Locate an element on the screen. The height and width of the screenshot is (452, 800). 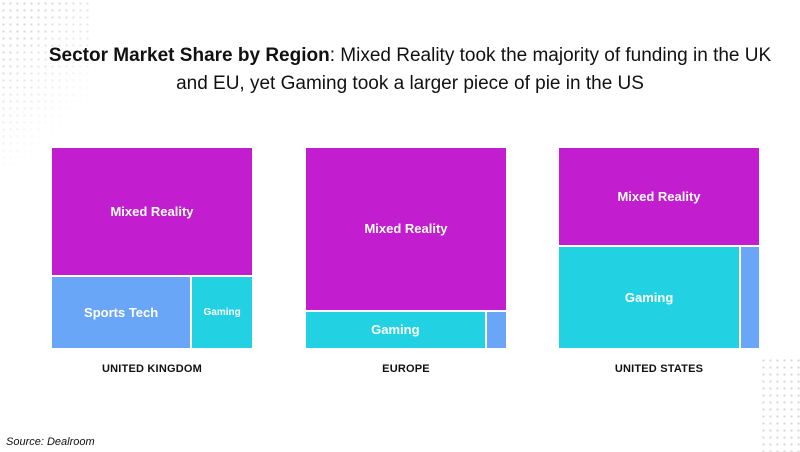
treemap-tile-sports-tech: Sports Tech is located at coordinates (121, 312).